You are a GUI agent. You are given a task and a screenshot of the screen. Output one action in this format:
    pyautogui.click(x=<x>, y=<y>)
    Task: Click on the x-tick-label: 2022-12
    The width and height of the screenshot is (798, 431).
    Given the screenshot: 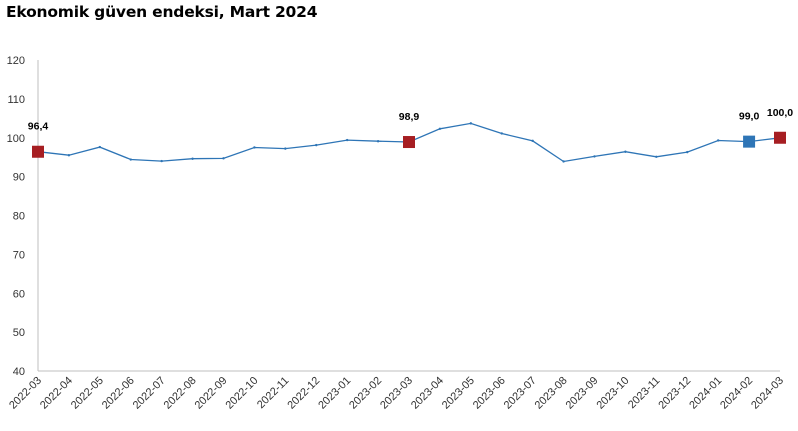 What is the action you would take?
    pyautogui.click(x=303, y=393)
    